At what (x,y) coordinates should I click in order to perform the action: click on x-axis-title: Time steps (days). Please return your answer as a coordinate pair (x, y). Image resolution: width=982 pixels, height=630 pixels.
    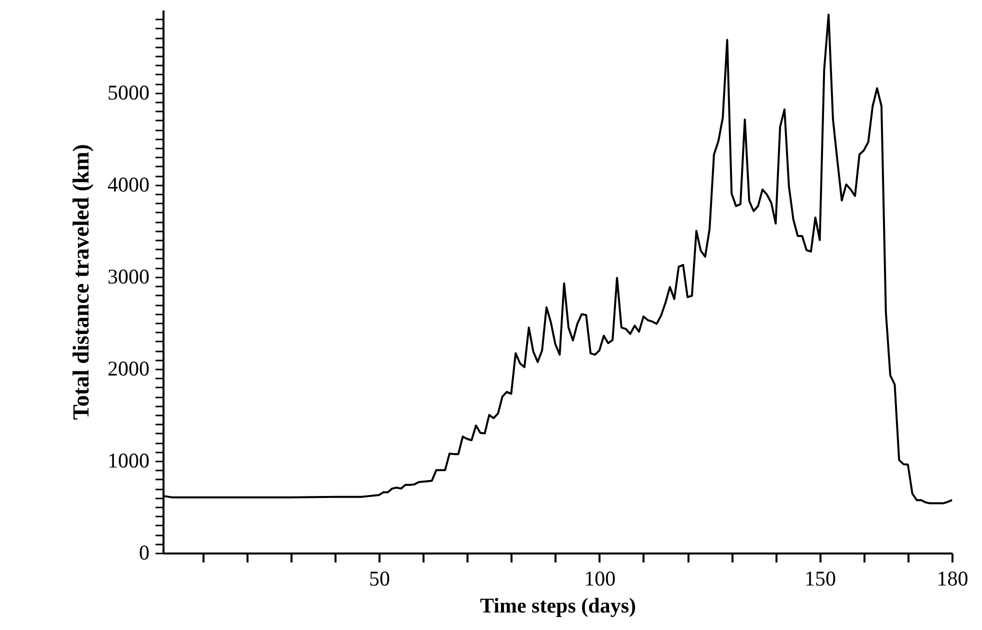
    Looking at the image, I should click on (558, 606).